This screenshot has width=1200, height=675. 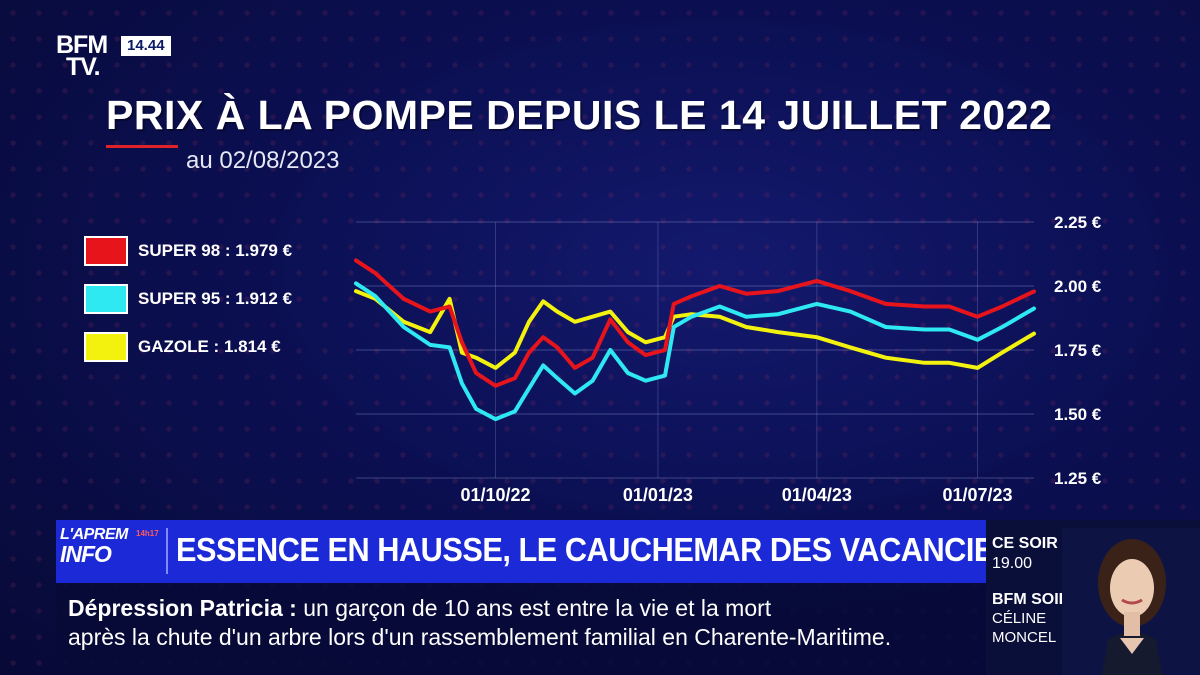 What do you see at coordinates (106, 347) in the screenshot?
I see `legend-swatch-gazole` at bounding box center [106, 347].